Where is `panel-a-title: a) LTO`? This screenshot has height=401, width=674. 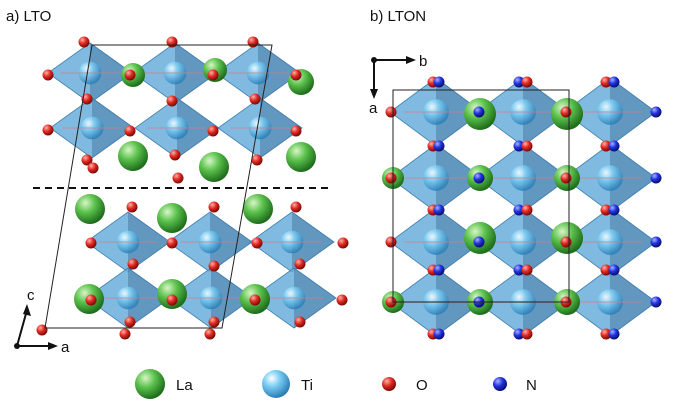
panel-a-title: a) LTO is located at coordinates (28, 16).